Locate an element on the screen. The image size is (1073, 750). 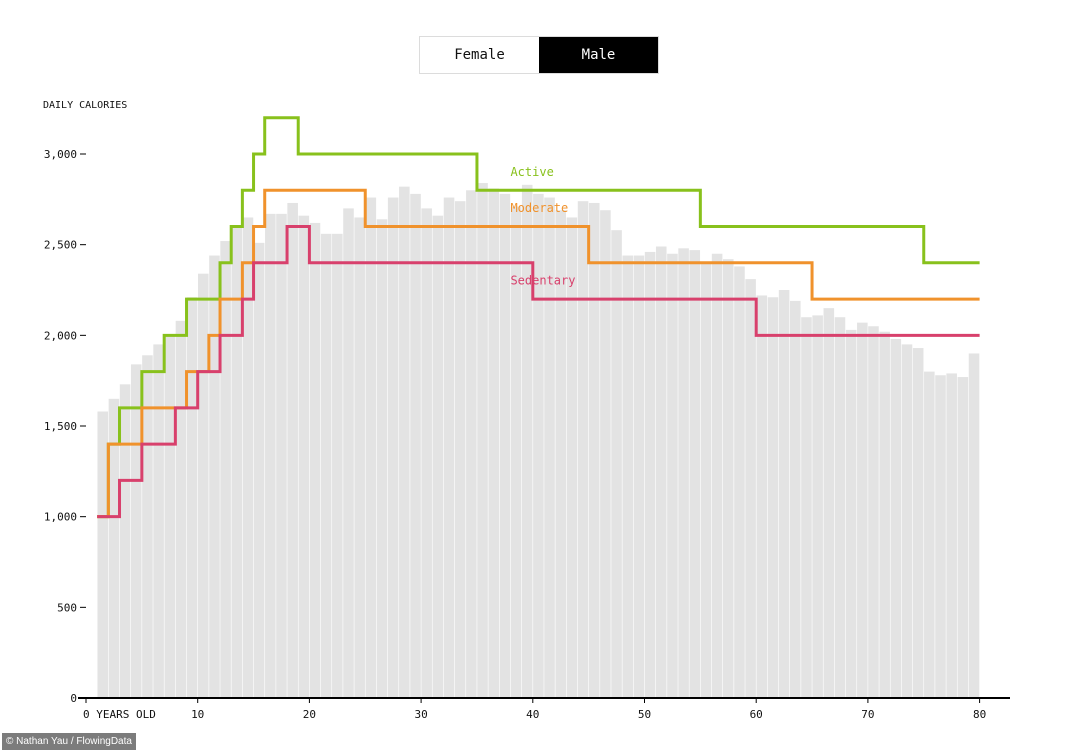
x-tick-label: 10 is located at coordinates (197, 714).